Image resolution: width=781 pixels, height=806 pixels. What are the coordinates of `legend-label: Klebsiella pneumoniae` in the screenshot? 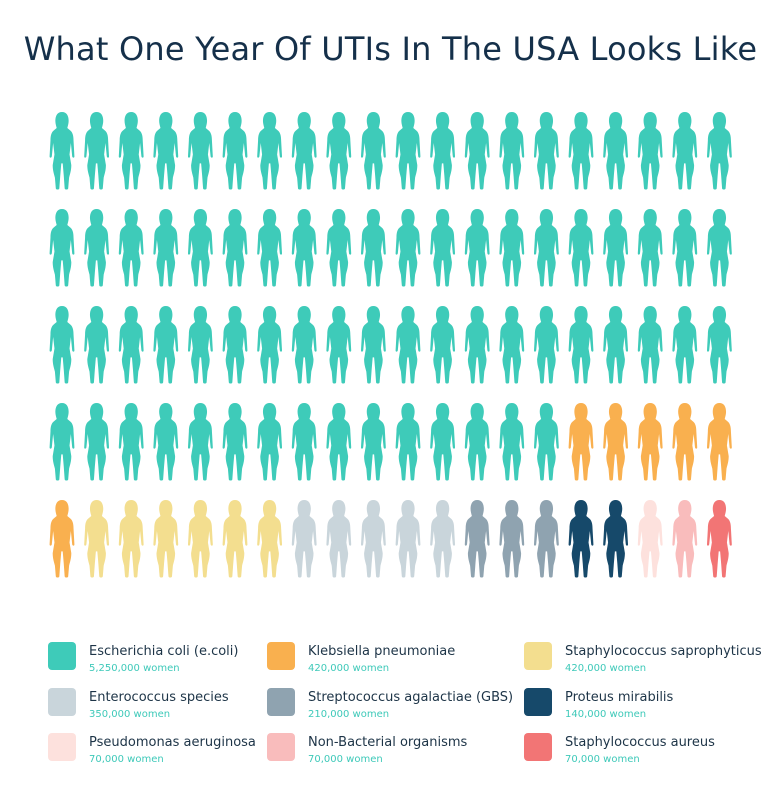 It's located at (382, 651).